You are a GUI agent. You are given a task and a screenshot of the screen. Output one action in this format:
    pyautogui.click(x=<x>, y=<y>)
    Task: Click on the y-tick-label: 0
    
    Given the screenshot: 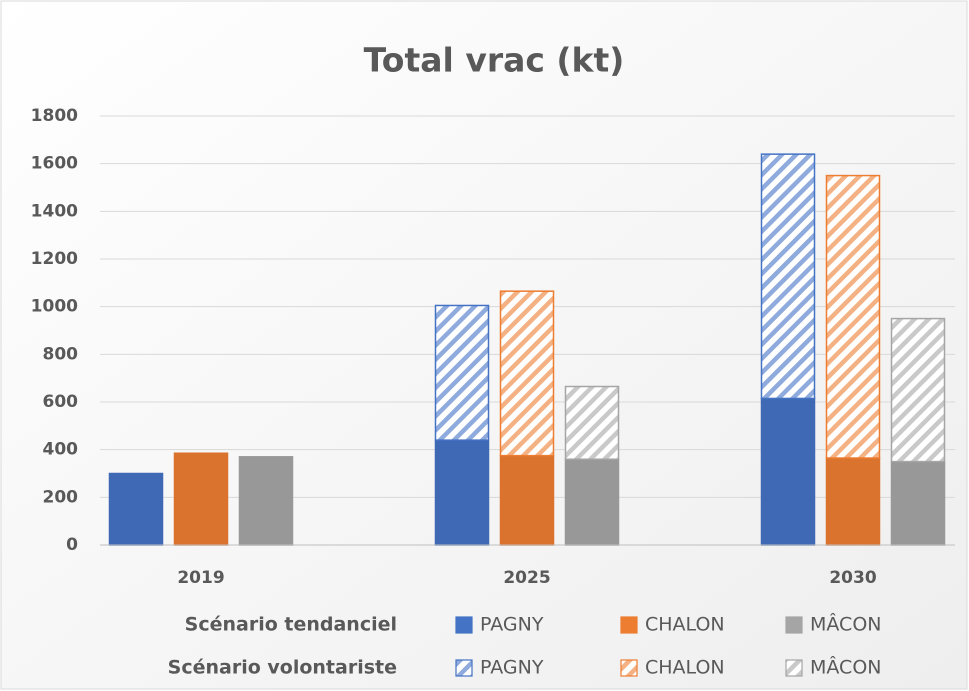 What is the action you would take?
    pyautogui.click(x=72, y=545)
    